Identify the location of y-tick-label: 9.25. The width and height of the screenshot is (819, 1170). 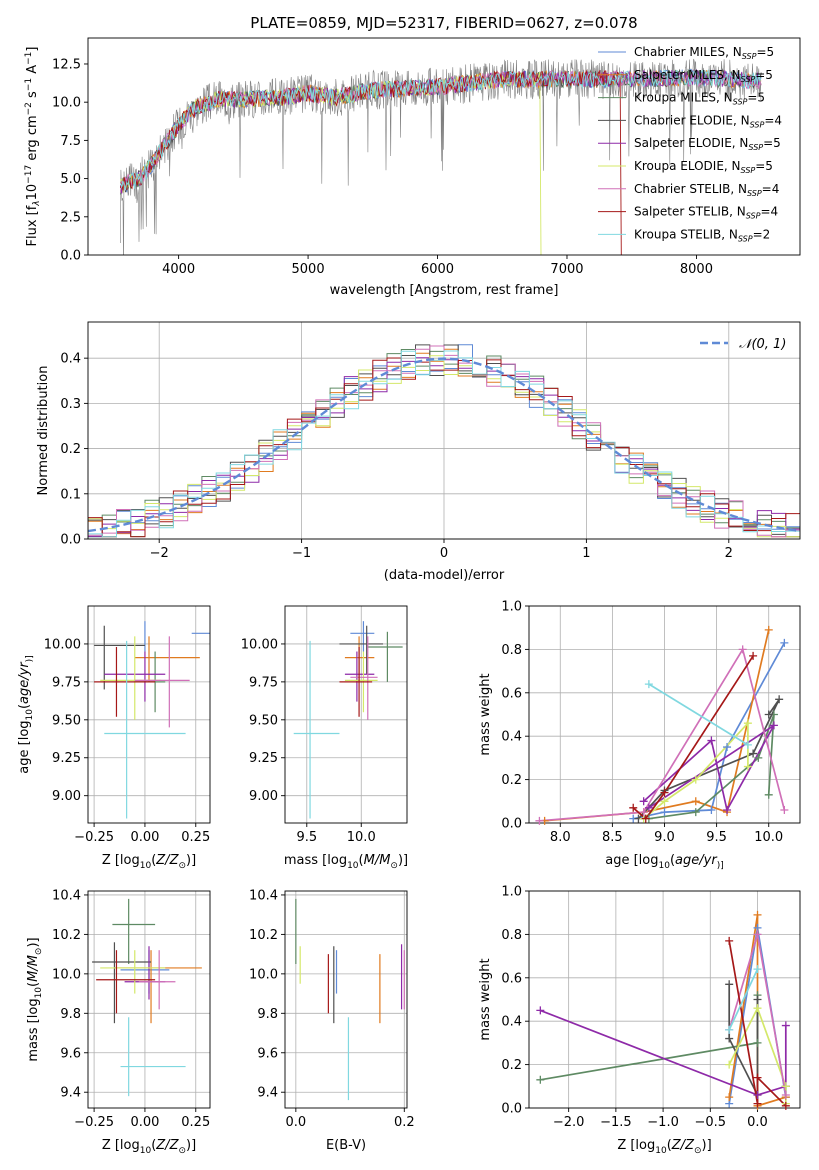
(66, 758).